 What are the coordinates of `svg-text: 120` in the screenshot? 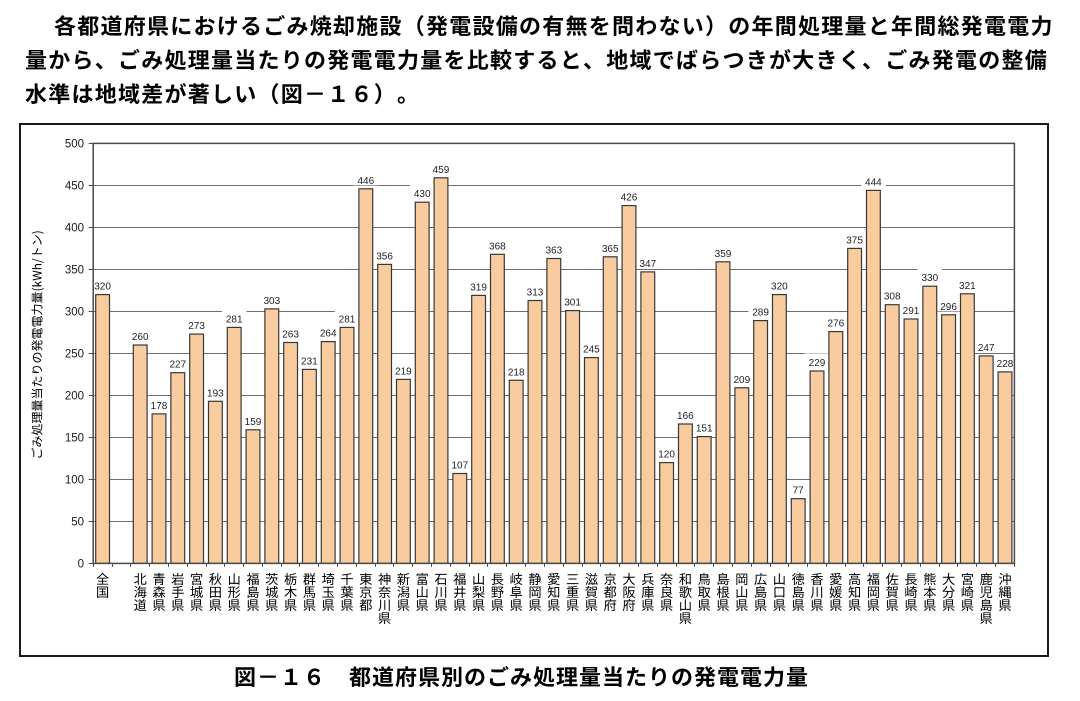 It's located at (666, 455).